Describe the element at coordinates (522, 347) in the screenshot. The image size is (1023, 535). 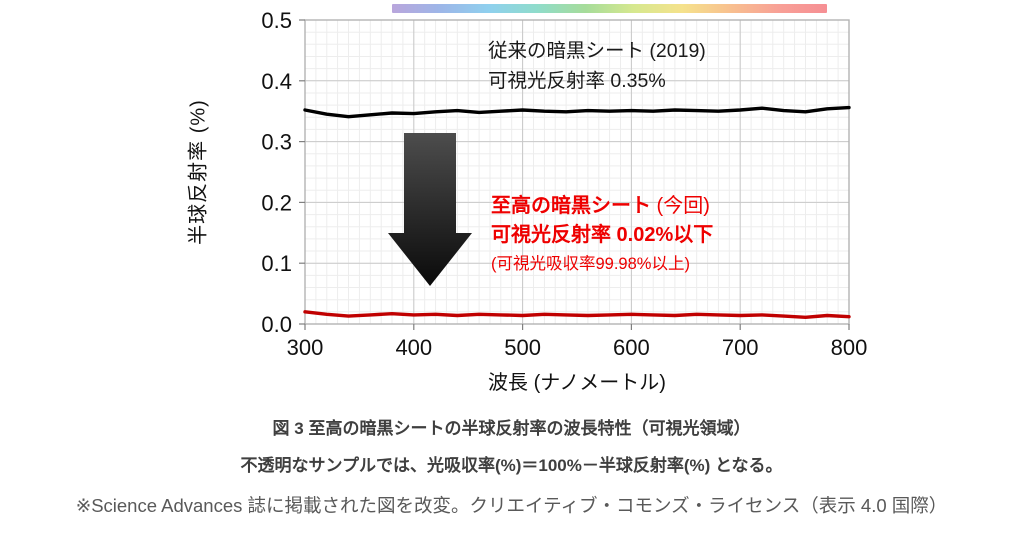
I see `svg-text: 500` at that location.